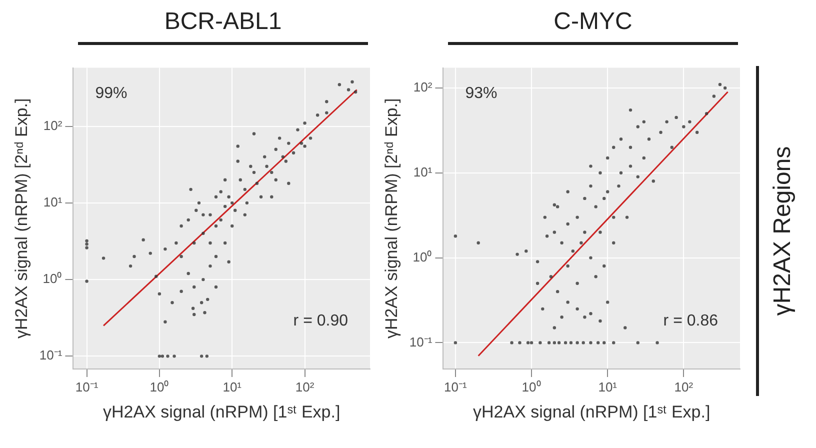  What do you see at coordinates (223, 26) in the screenshot?
I see `chart-title: BCR-ABL1` at bounding box center [223, 26].